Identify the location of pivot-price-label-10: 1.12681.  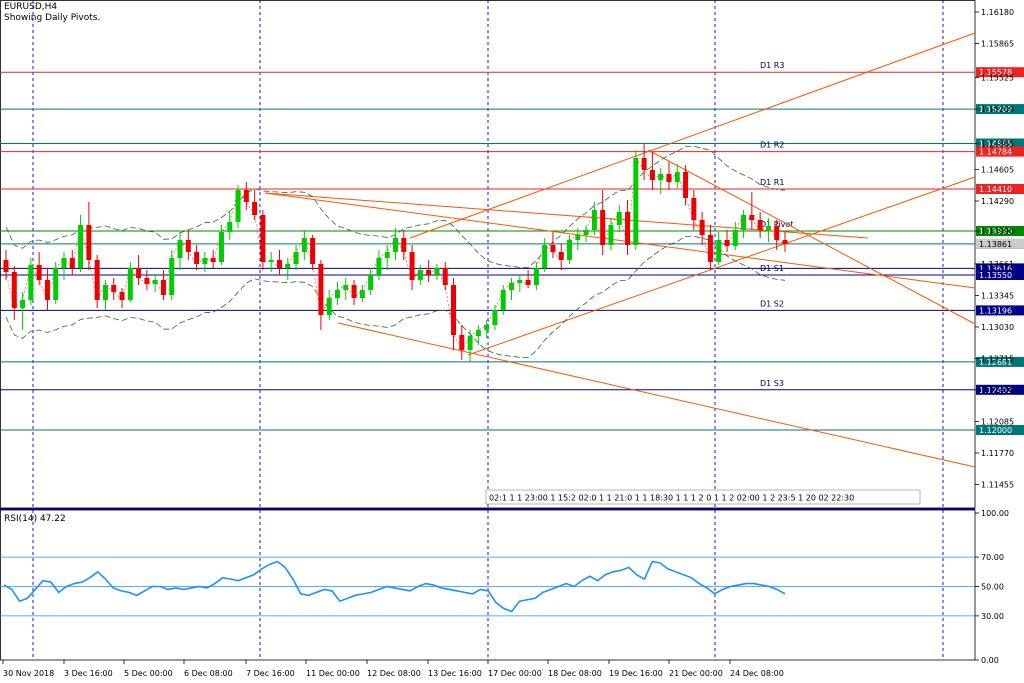
(995, 362).